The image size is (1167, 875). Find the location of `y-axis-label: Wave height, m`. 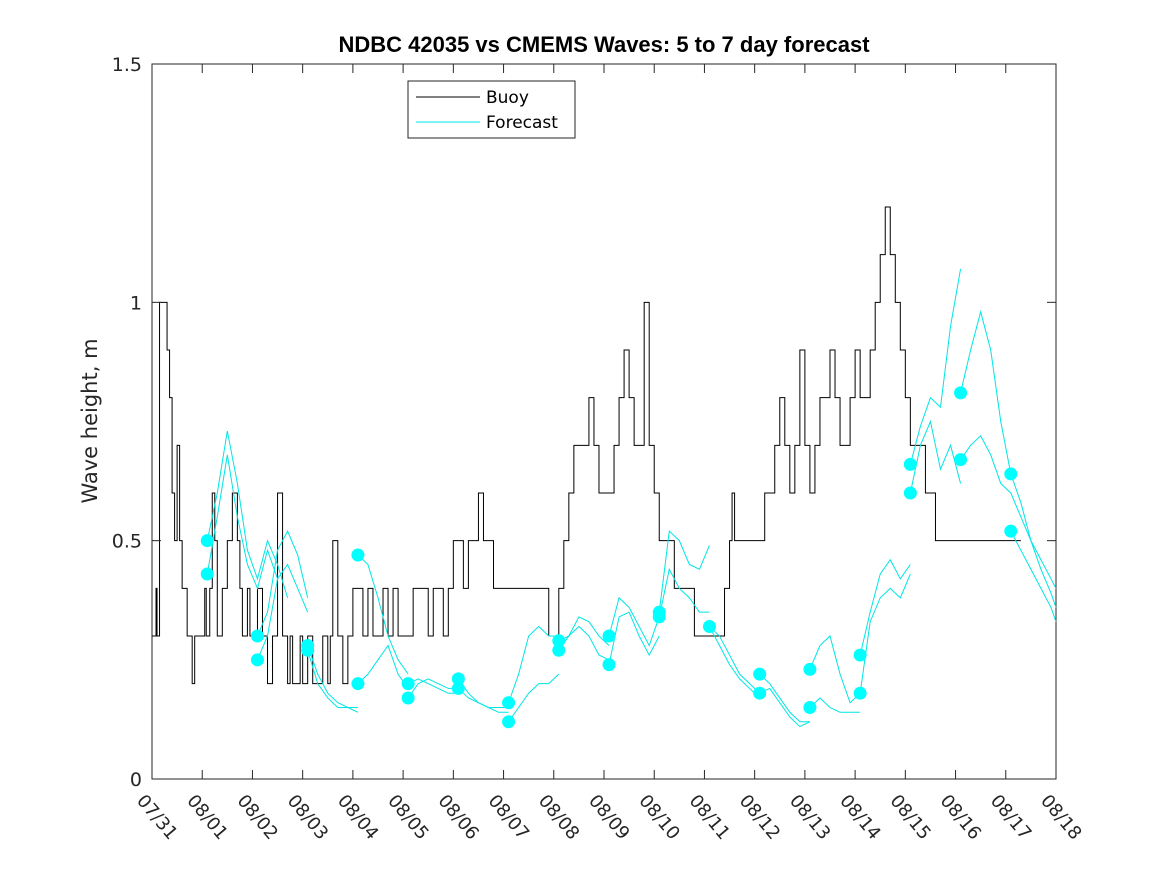

y-axis-label: Wave height, m is located at coordinates (90, 420).